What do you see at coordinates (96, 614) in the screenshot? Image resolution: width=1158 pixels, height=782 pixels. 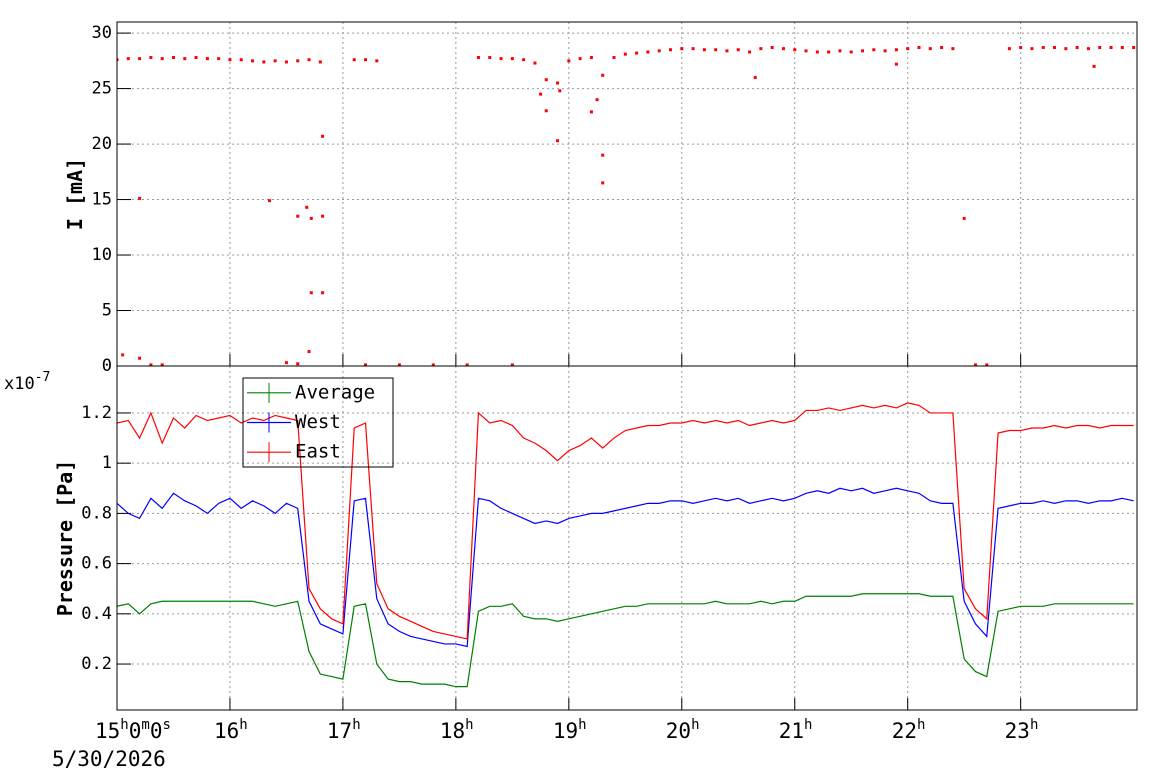 I see `y-tick-label: 0.4` at bounding box center [96, 614].